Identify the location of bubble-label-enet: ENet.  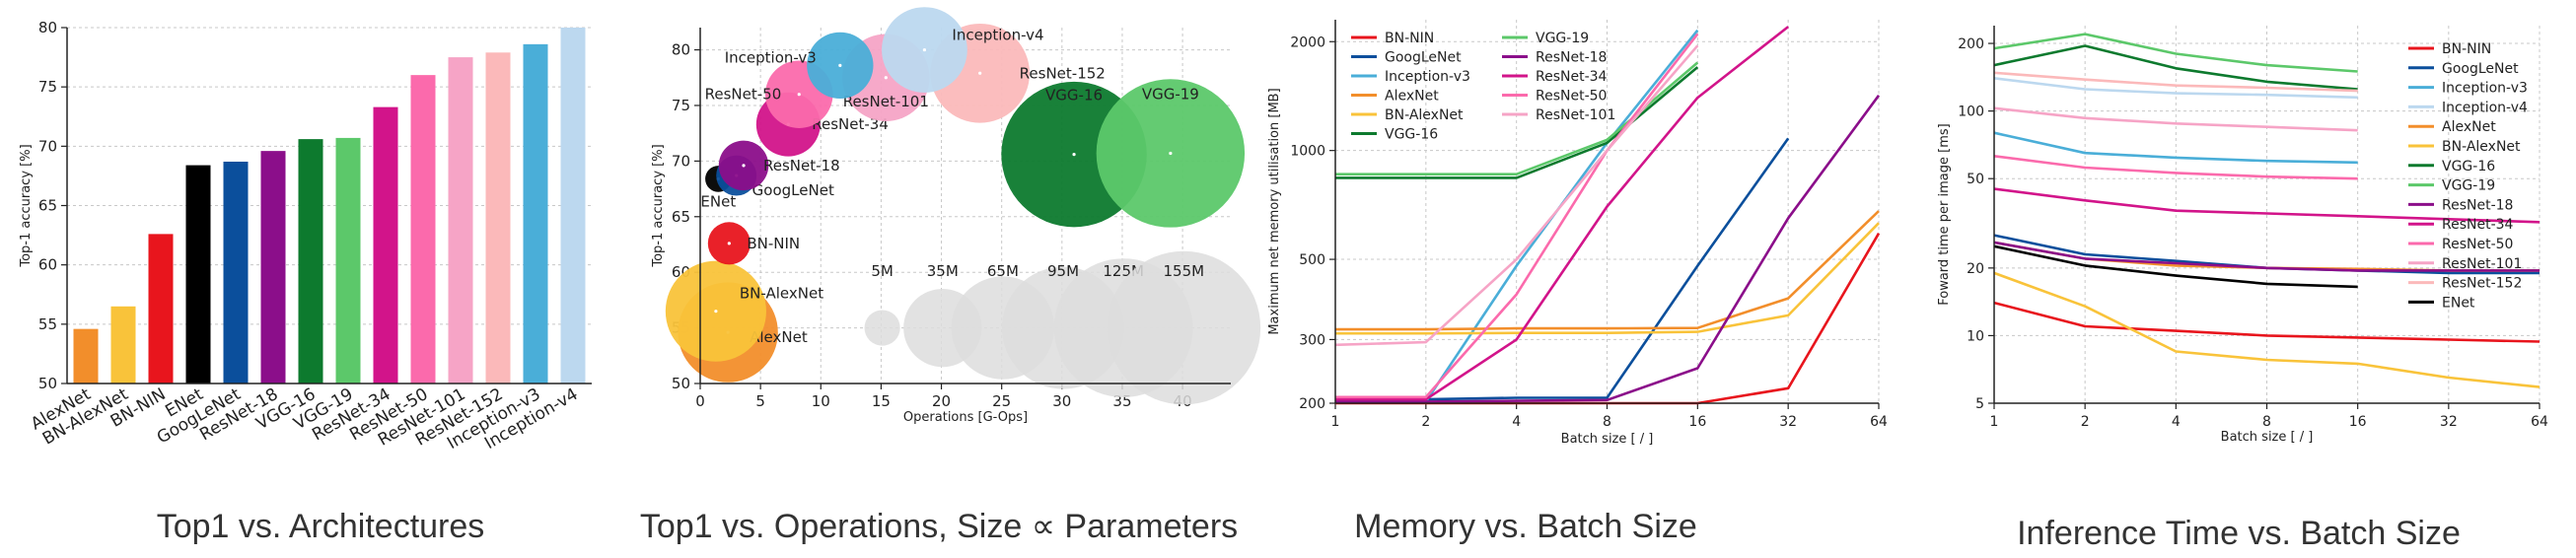
(718, 201).